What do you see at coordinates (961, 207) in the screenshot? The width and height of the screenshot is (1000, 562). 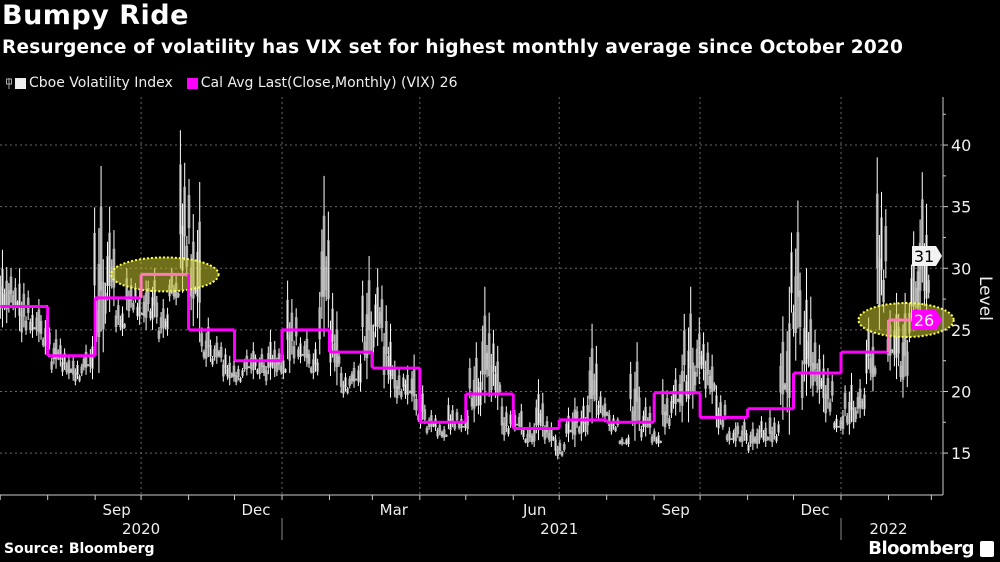 I see `y-tick-label: 35` at bounding box center [961, 207].